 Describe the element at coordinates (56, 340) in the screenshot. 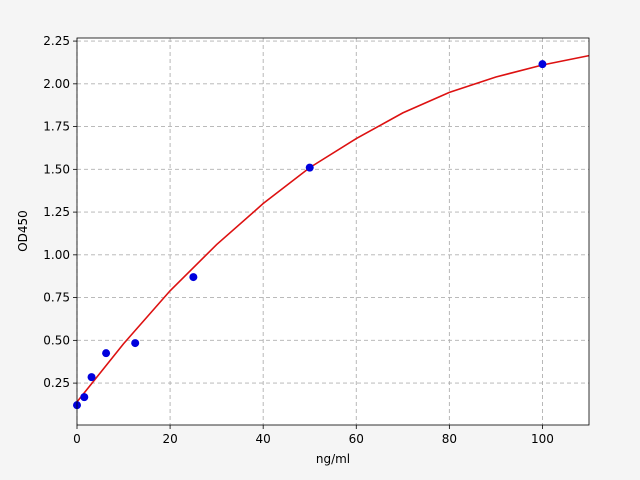

I see `y-tick-label: 0.50` at that location.